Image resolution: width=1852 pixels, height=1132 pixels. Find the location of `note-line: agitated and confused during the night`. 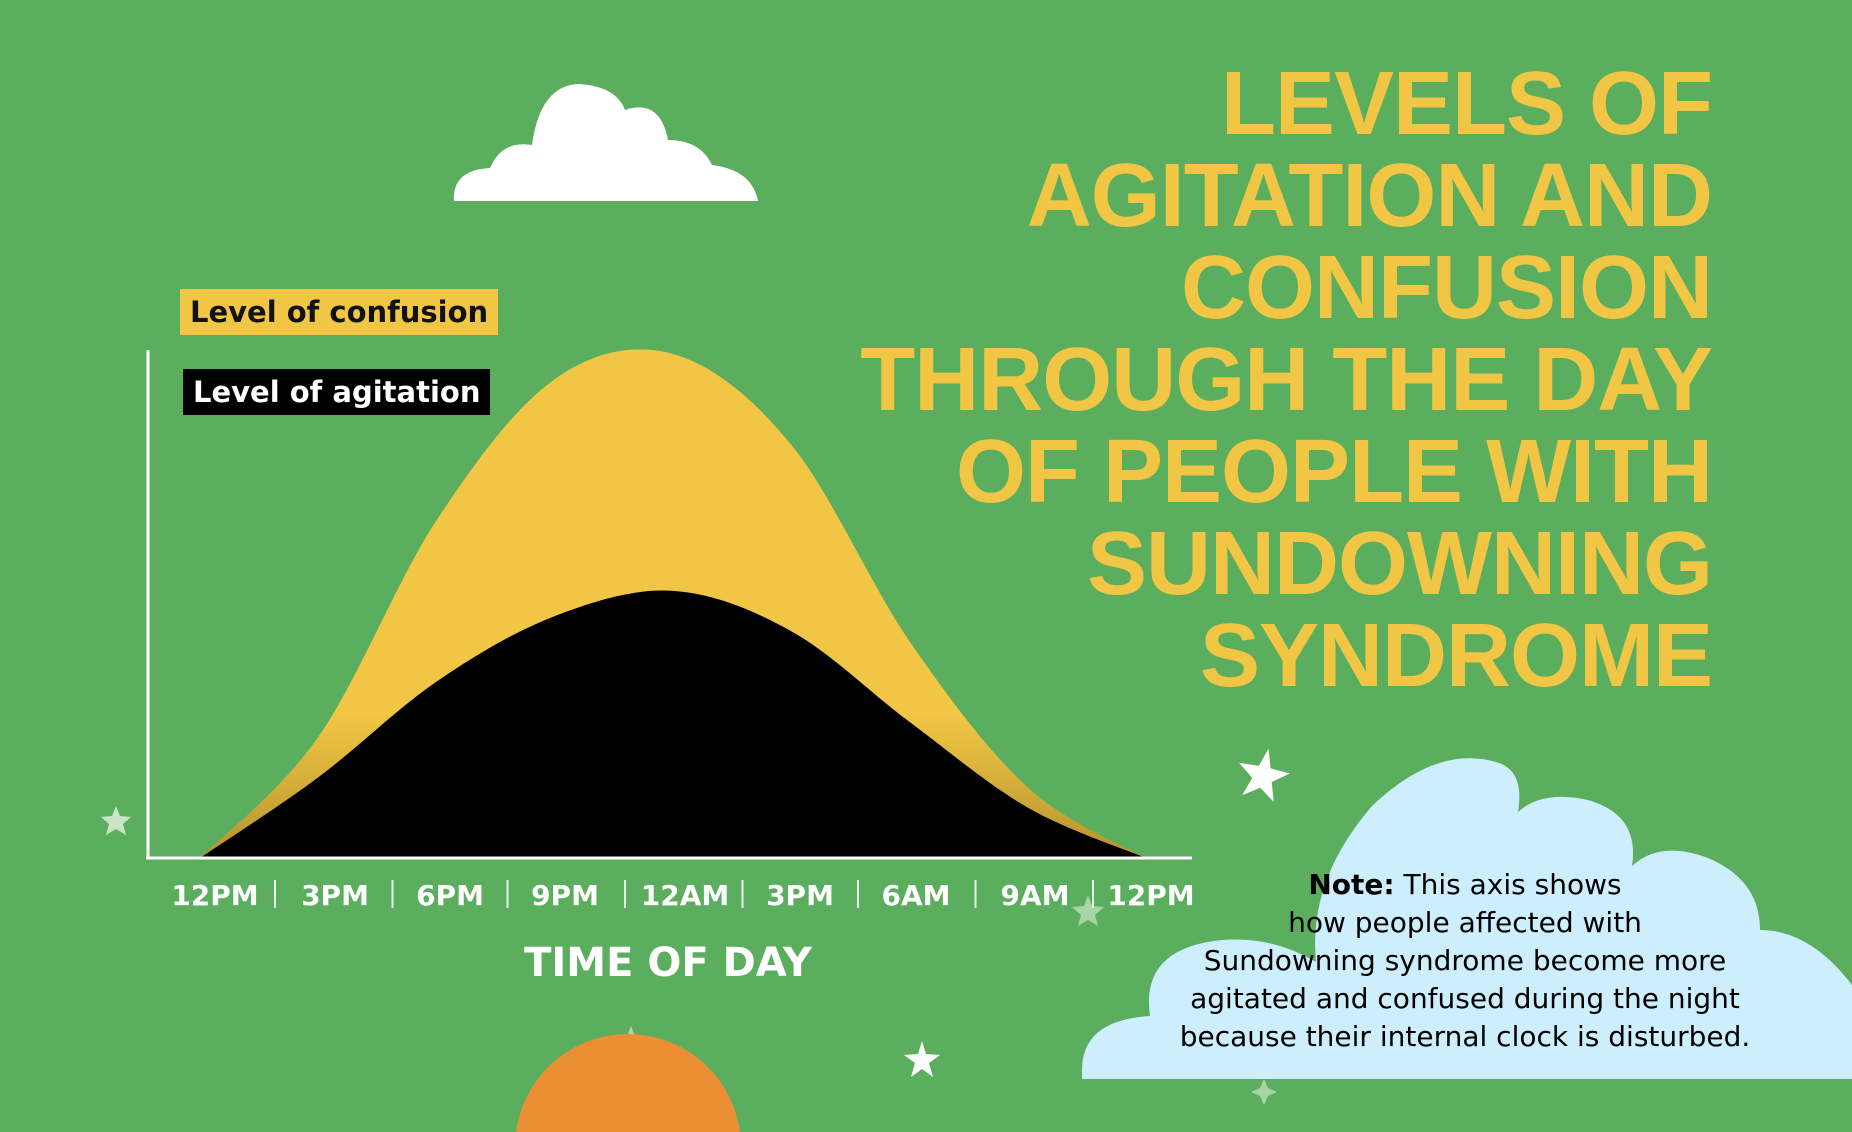

note-line: agitated and confused during the night is located at coordinates (1465, 998).